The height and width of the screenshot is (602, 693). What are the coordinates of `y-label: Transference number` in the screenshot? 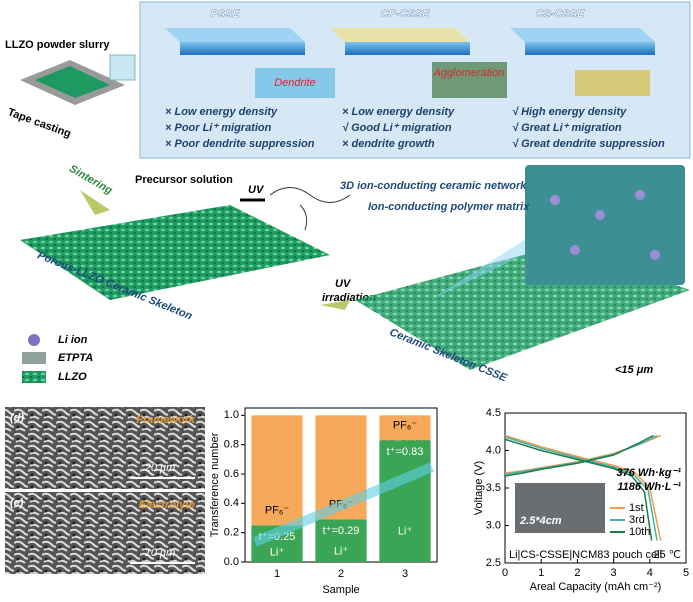 It's located at (215, 484).